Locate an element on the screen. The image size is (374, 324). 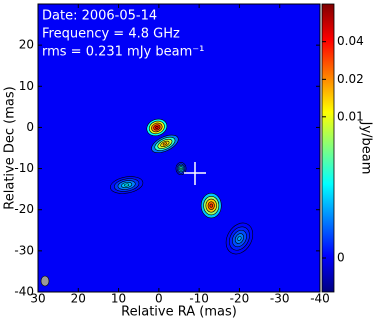
colorbar-tick-label: 0.01 is located at coordinates (350, 116).